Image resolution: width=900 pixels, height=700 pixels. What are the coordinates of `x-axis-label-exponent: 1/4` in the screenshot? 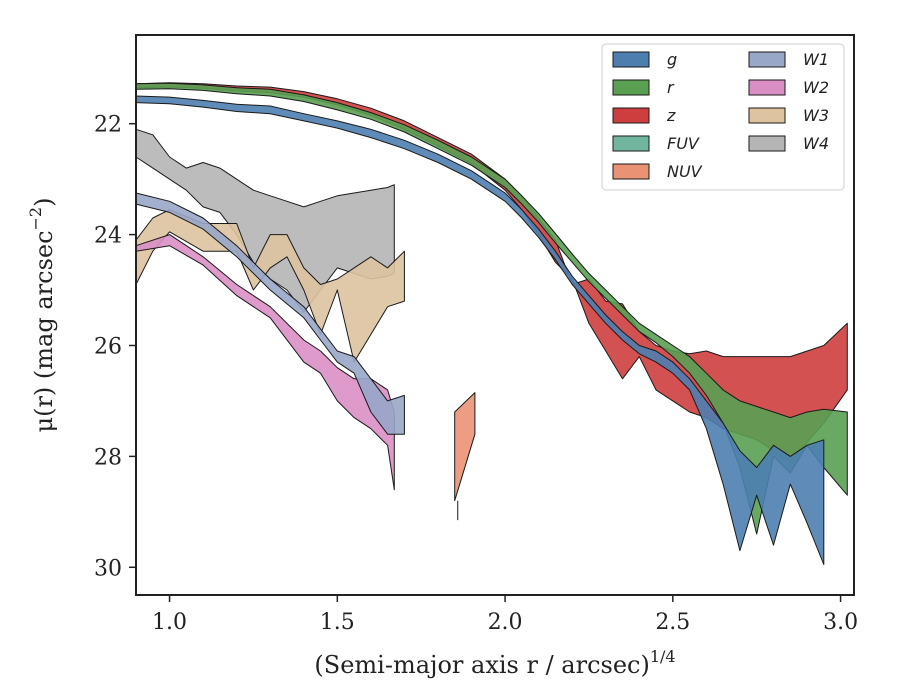 It's located at (663, 656).